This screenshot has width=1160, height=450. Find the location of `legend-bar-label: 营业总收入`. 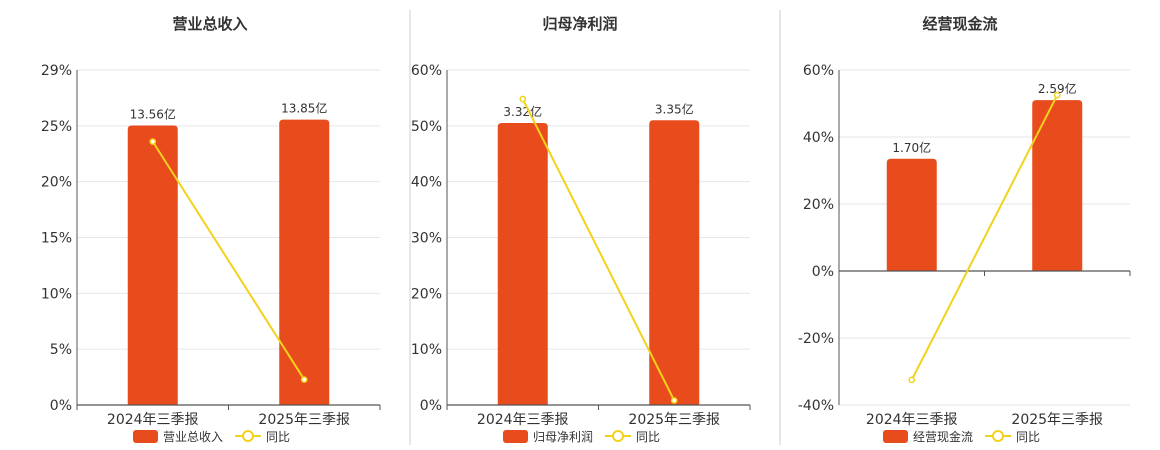

legend-bar-label: 营业总收入 is located at coordinates (193, 437).